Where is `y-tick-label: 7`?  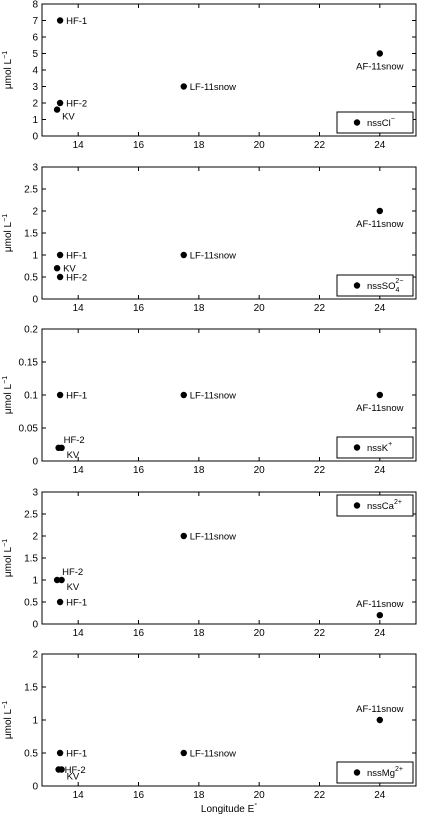 y-tick-label: 7 is located at coordinates (35, 21).